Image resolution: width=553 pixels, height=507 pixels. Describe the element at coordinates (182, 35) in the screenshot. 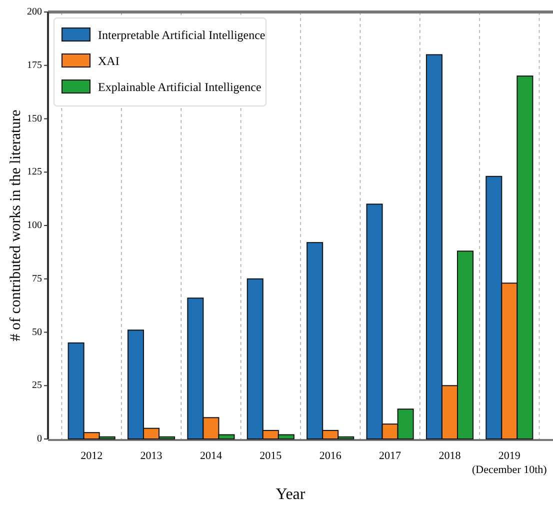

I see `legend-label: Interpretable Artificial Intelligence` at that location.